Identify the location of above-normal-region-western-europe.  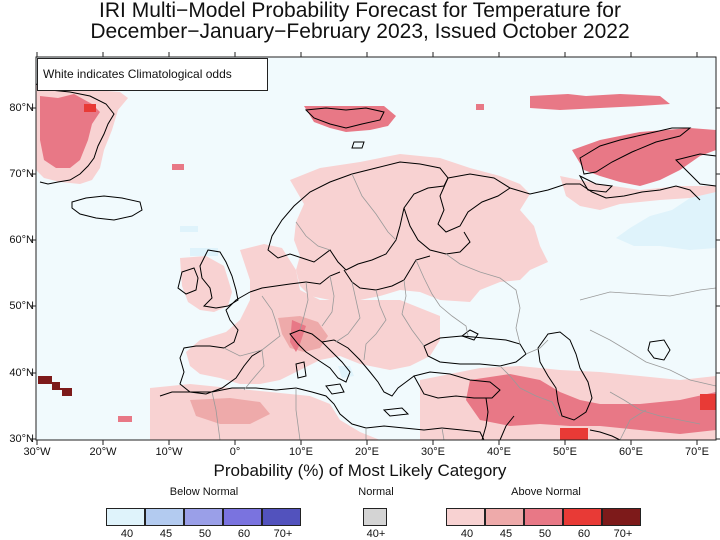
(313, 314).